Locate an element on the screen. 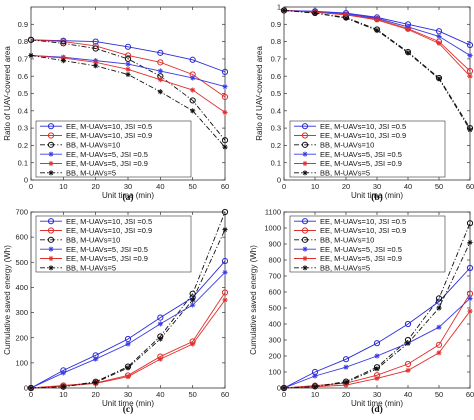  y-tick-label: 0 is located at coordinates (26, 180).